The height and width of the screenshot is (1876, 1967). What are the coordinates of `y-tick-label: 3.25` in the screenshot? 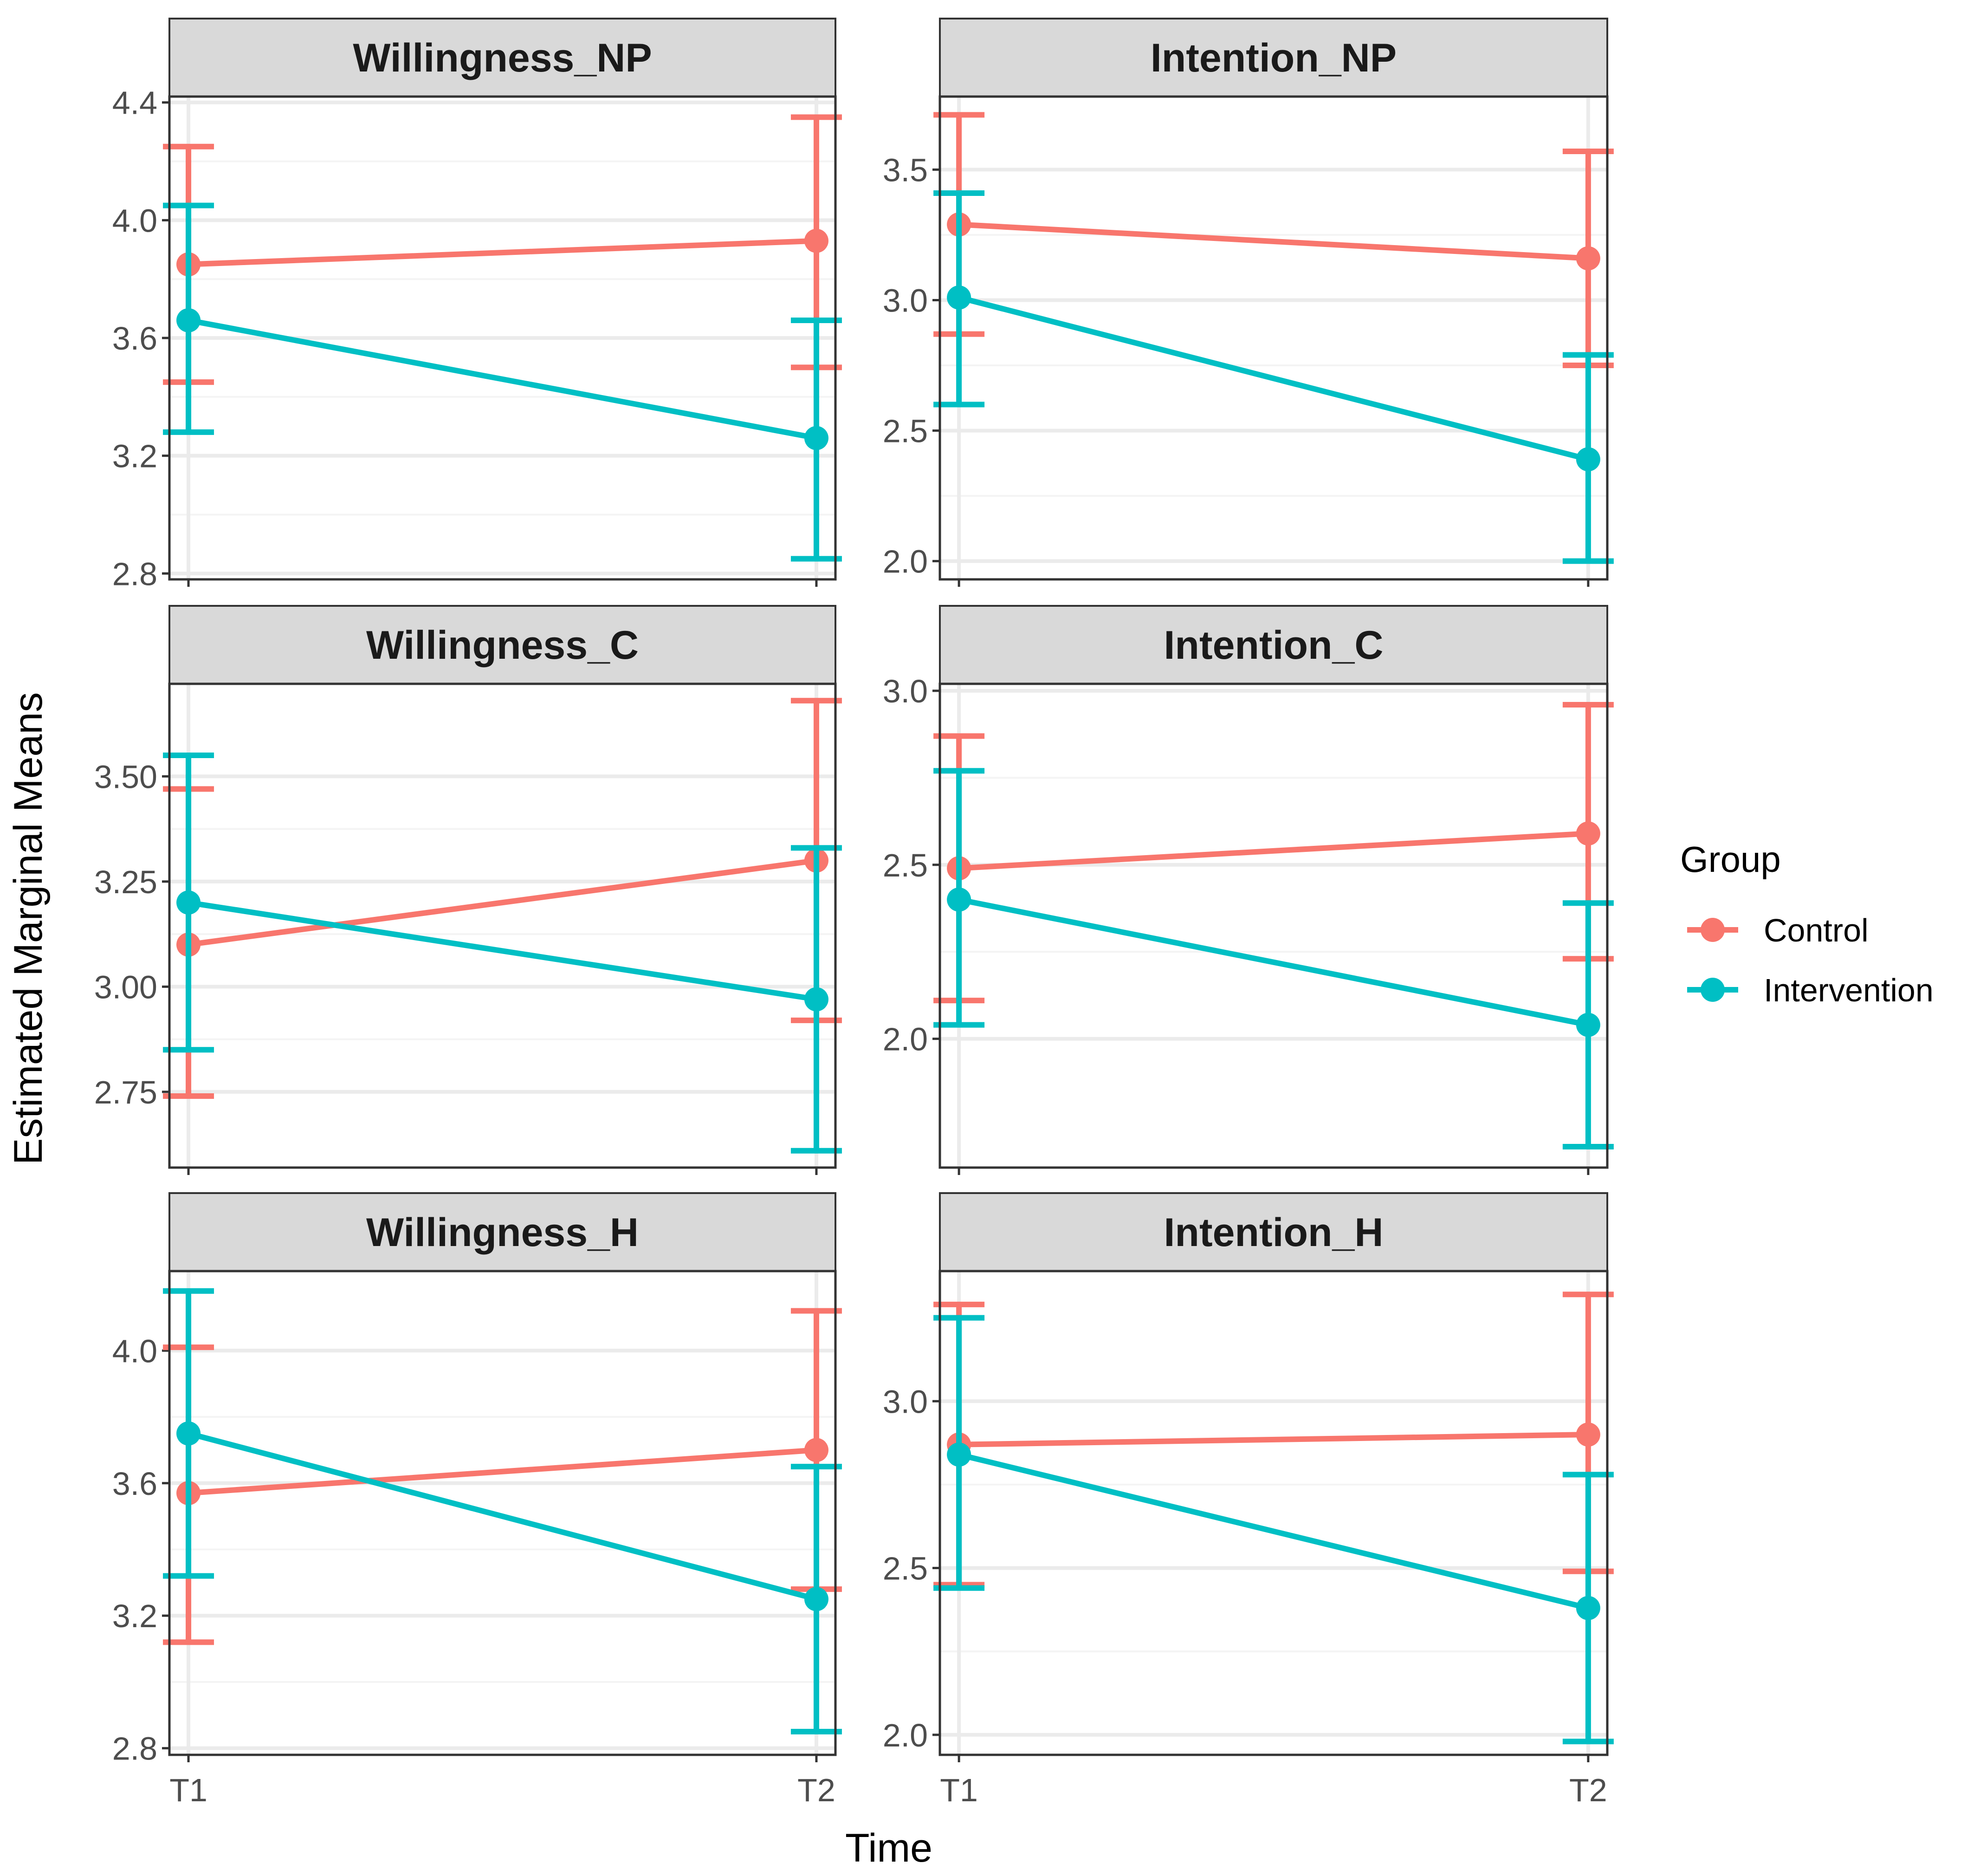 It's located at (126, 882).